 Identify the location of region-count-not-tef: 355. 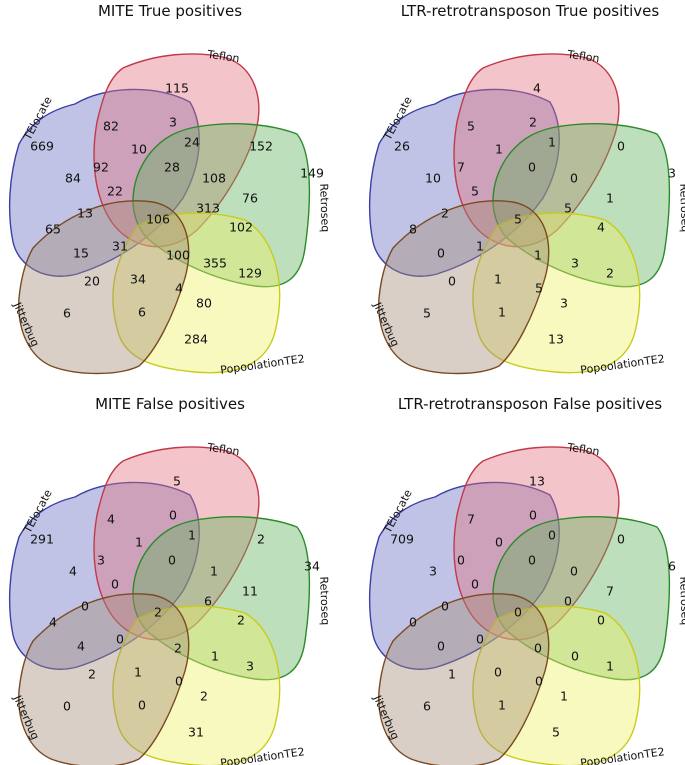
(215, 263).